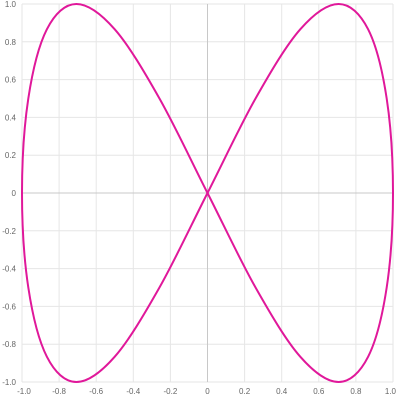 This screenshot has width=400, height=400. Describe the element at coordinates (356, 391) in the screenshot. I see `x-tick-label: 0.8` at that location.